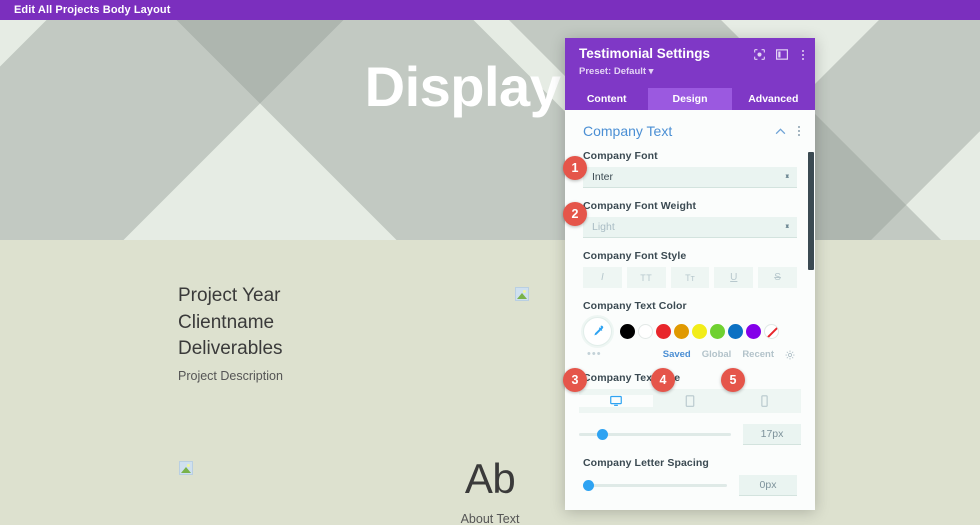 This screenshot has height=525, width=980. I want to click on company-letter-spacing-slider-row: 0px, so click(690, 485).